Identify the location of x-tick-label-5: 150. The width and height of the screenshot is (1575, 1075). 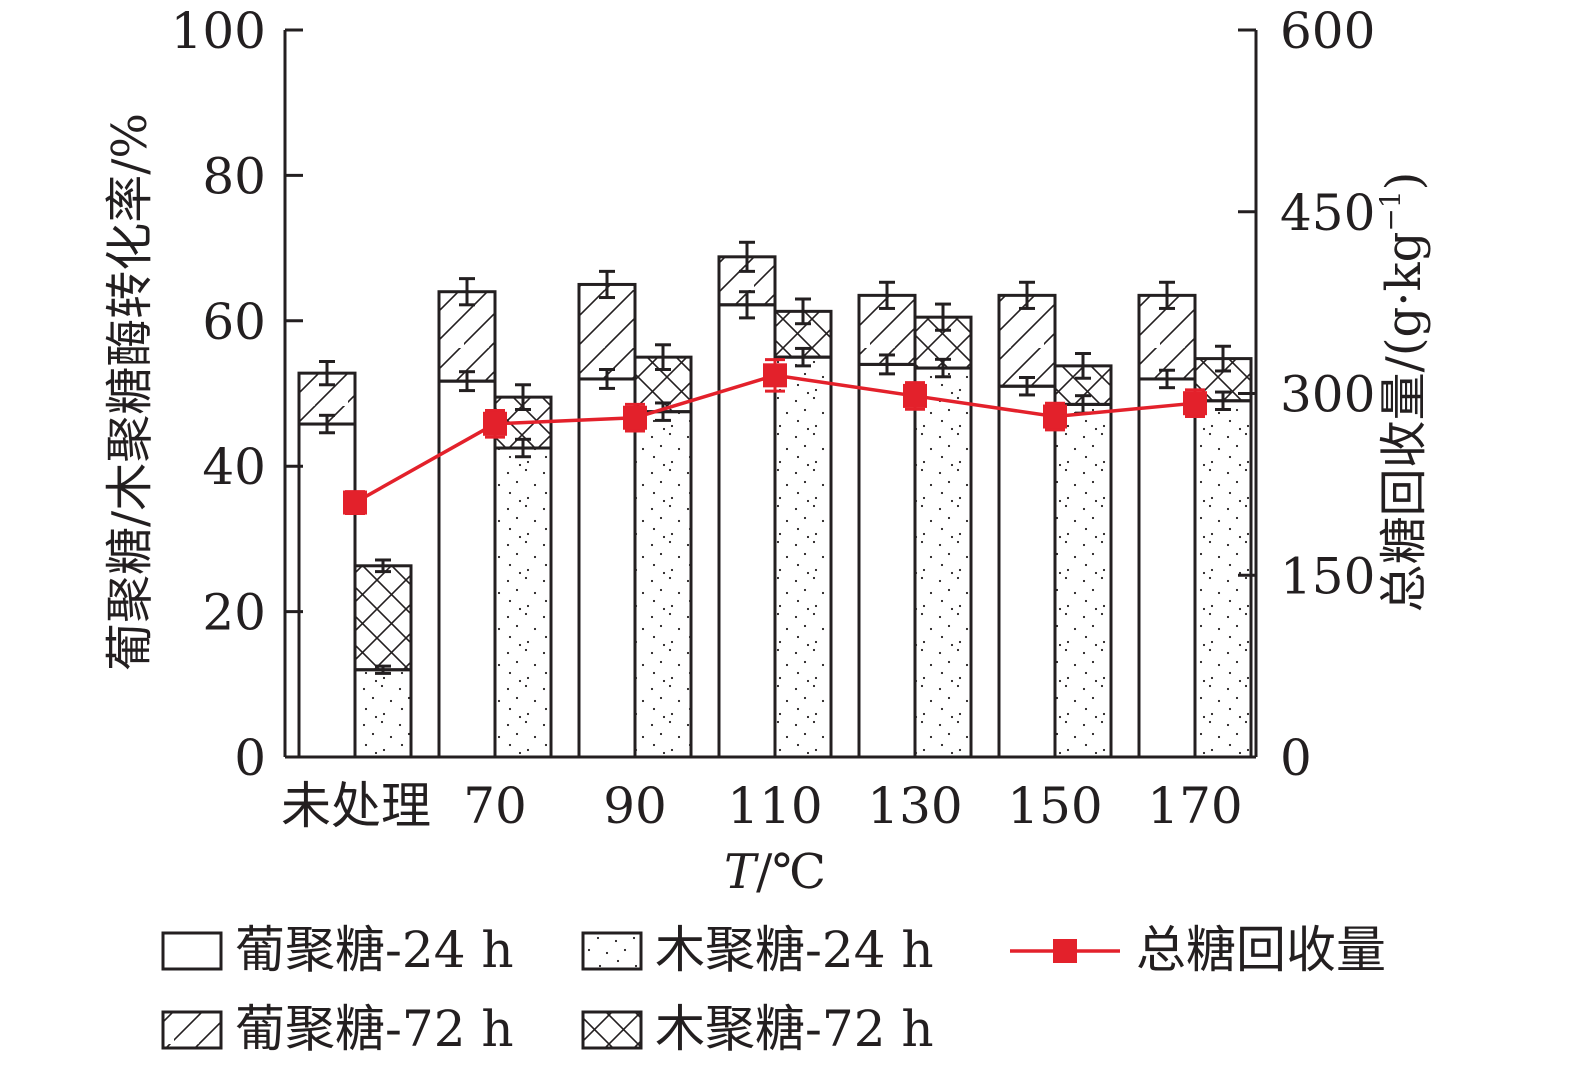
(1054, 806).